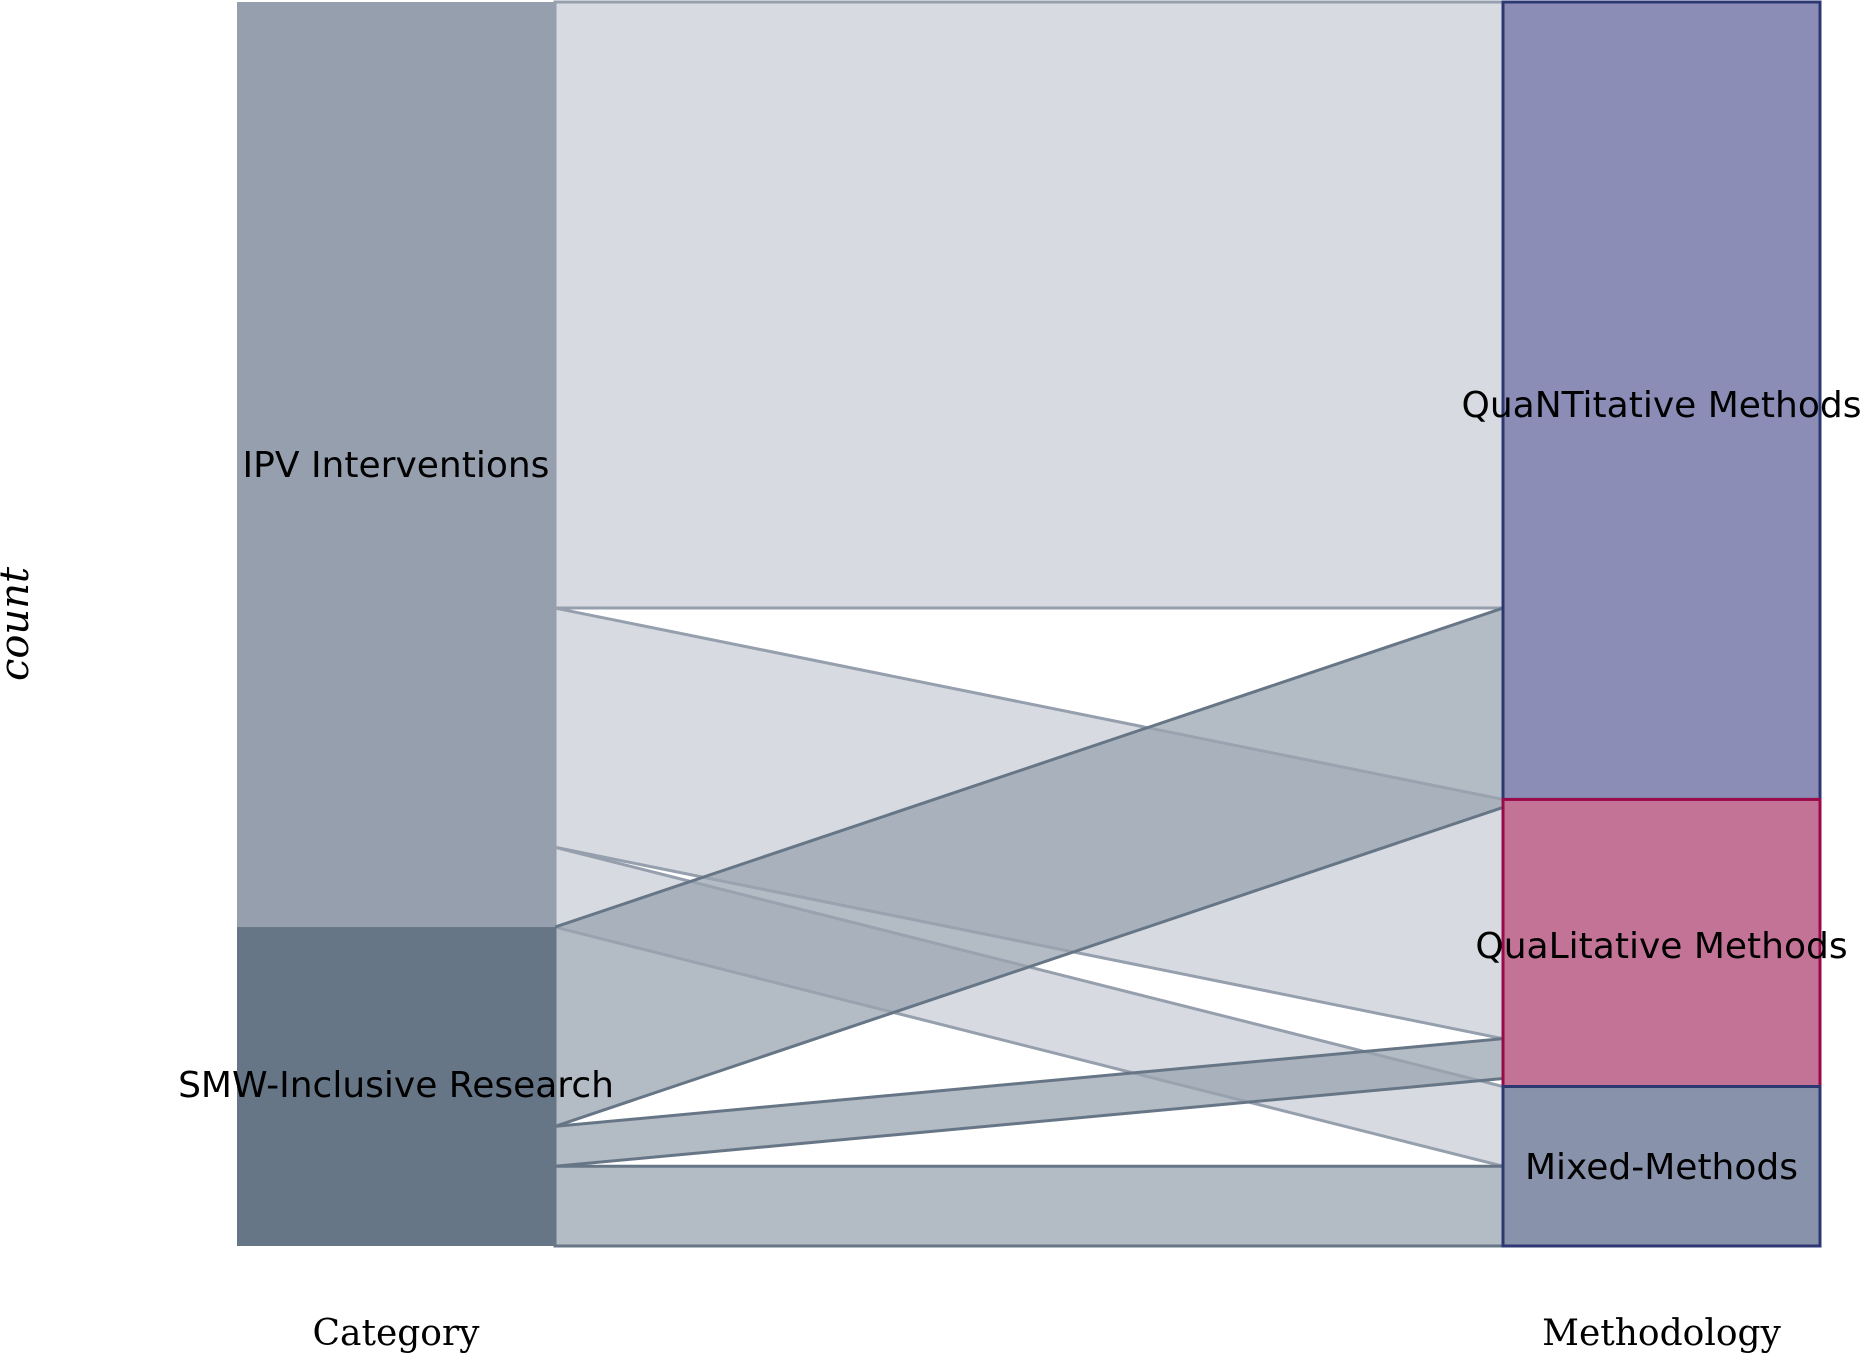 The image size is (1873, 1355). What do you see at coordinates (1029, 1206) in the screenshot?
I see `flow-smw-inclusive-research-to-mixed-methods` at bounding box center [1029, 1206].